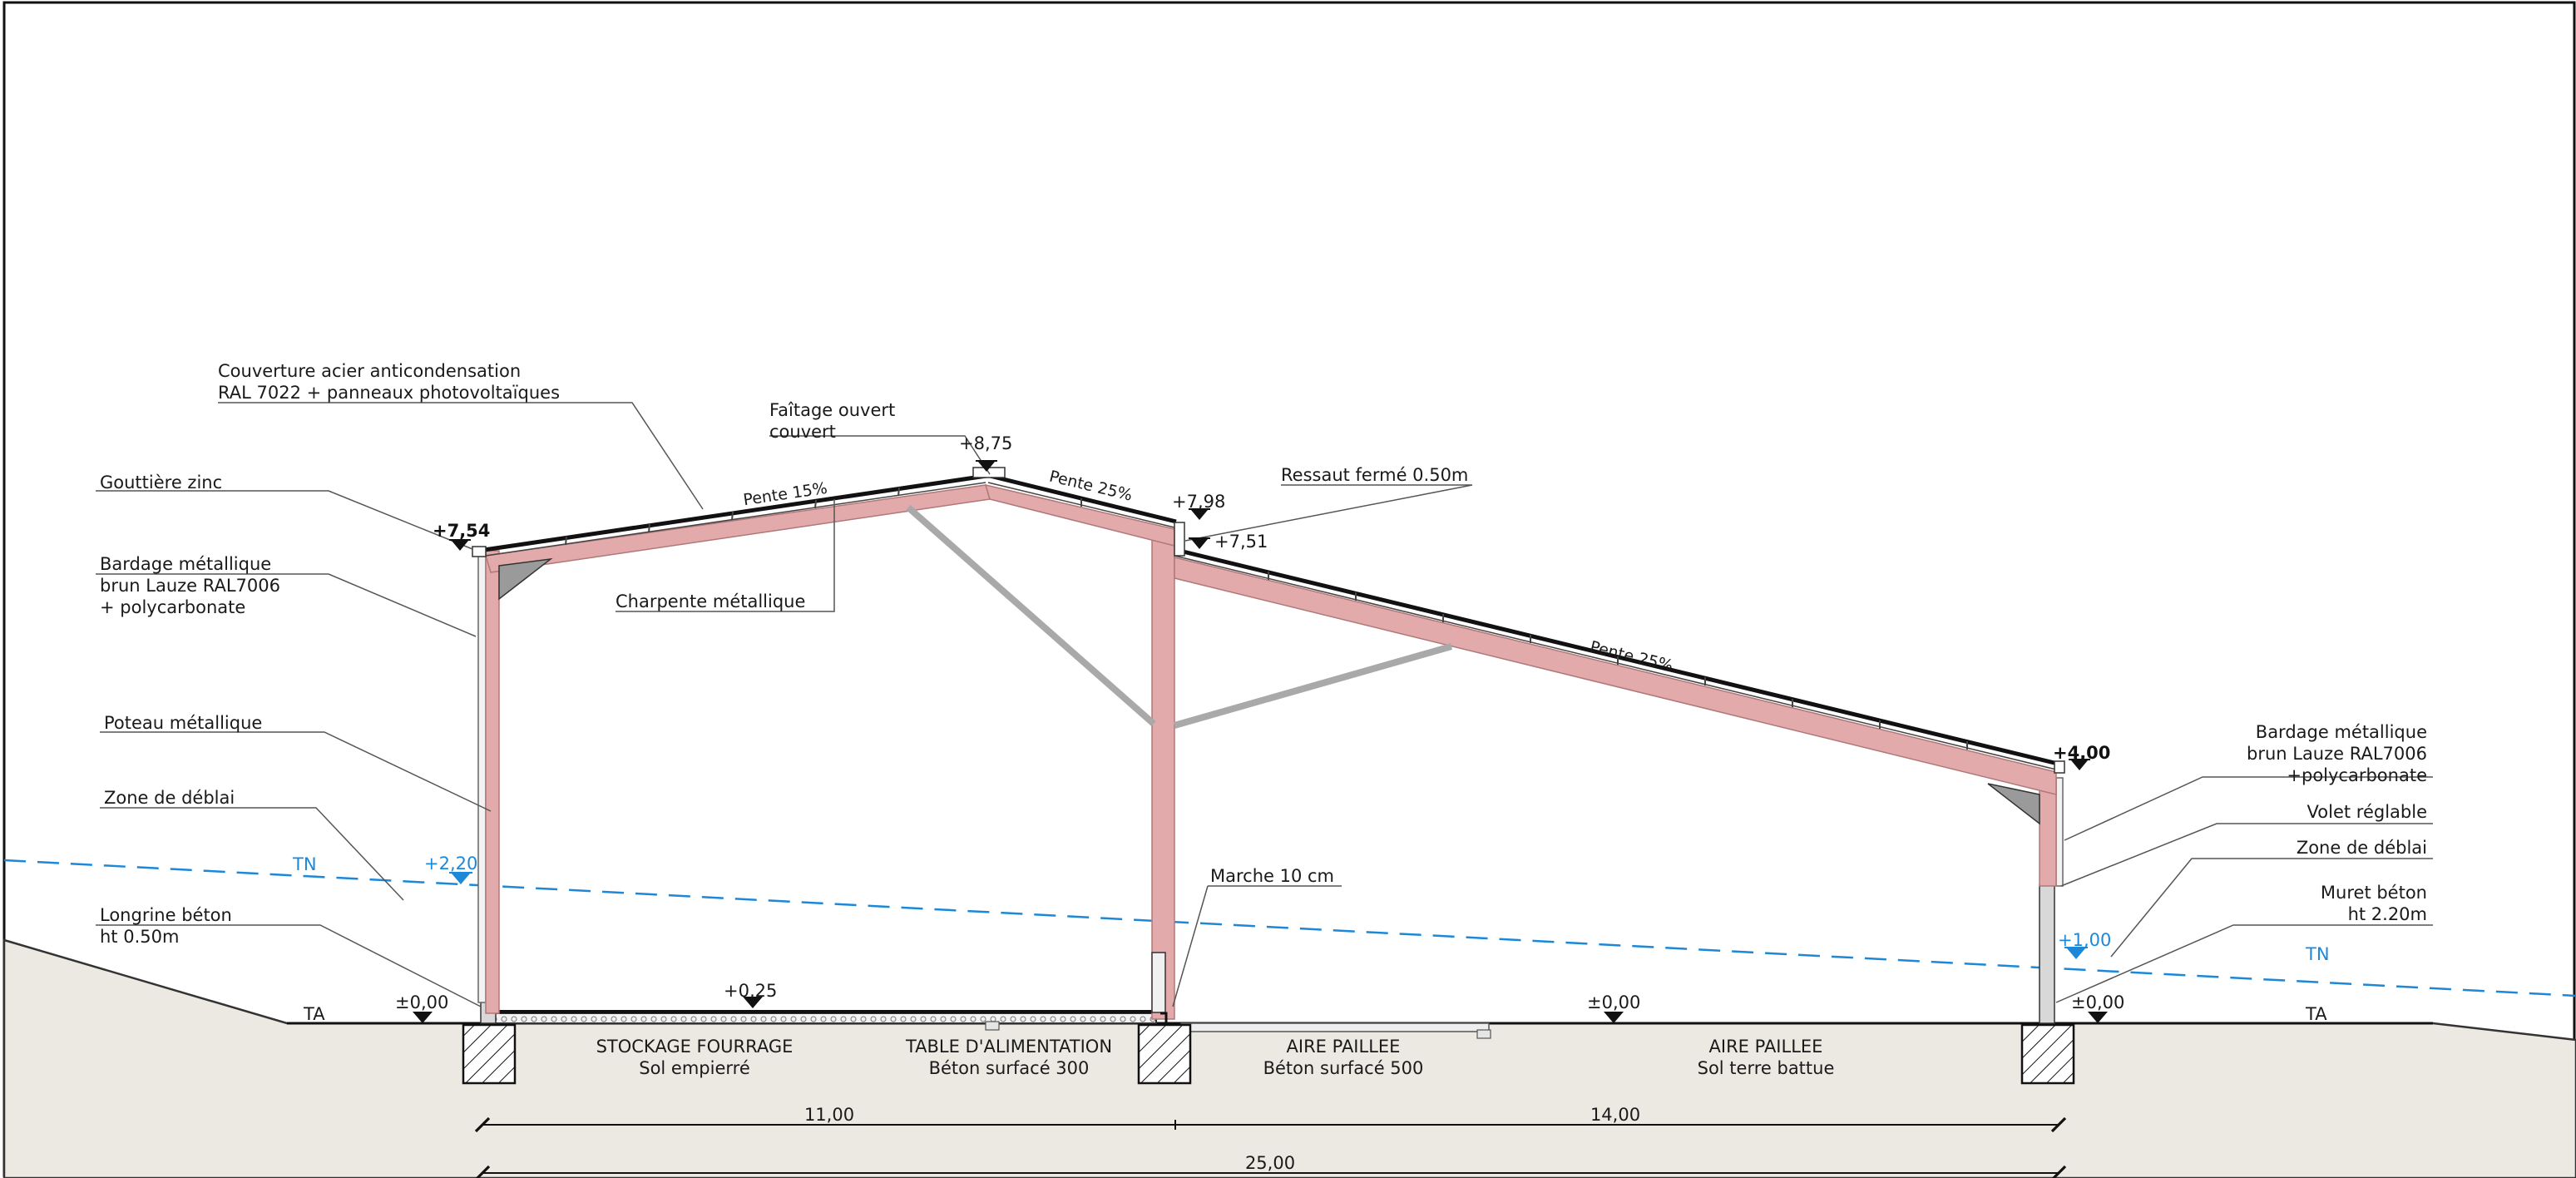 The width and height of the screenshot is (2576, 1178). I want to click on label-muret-2: ht 2.20m, so click(2387, 914).